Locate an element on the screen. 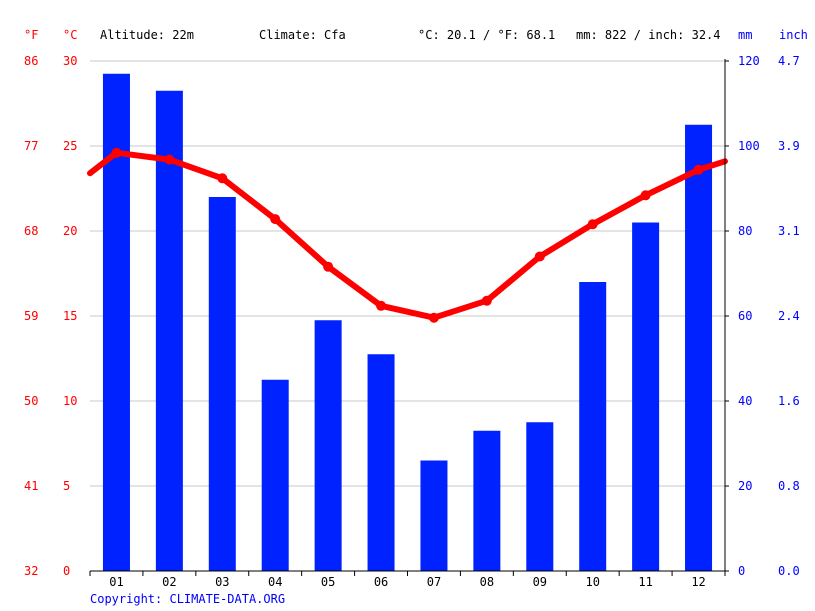 Image resolution: width=815 pixels, height=611 pixels. month-tick-label: 05 is located at coordinates (328, 582).